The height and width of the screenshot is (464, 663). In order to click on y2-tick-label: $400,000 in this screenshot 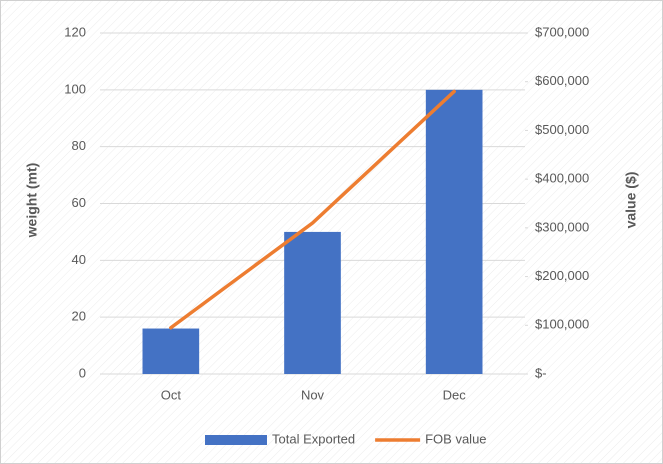, I will do `click(562, 178)`.